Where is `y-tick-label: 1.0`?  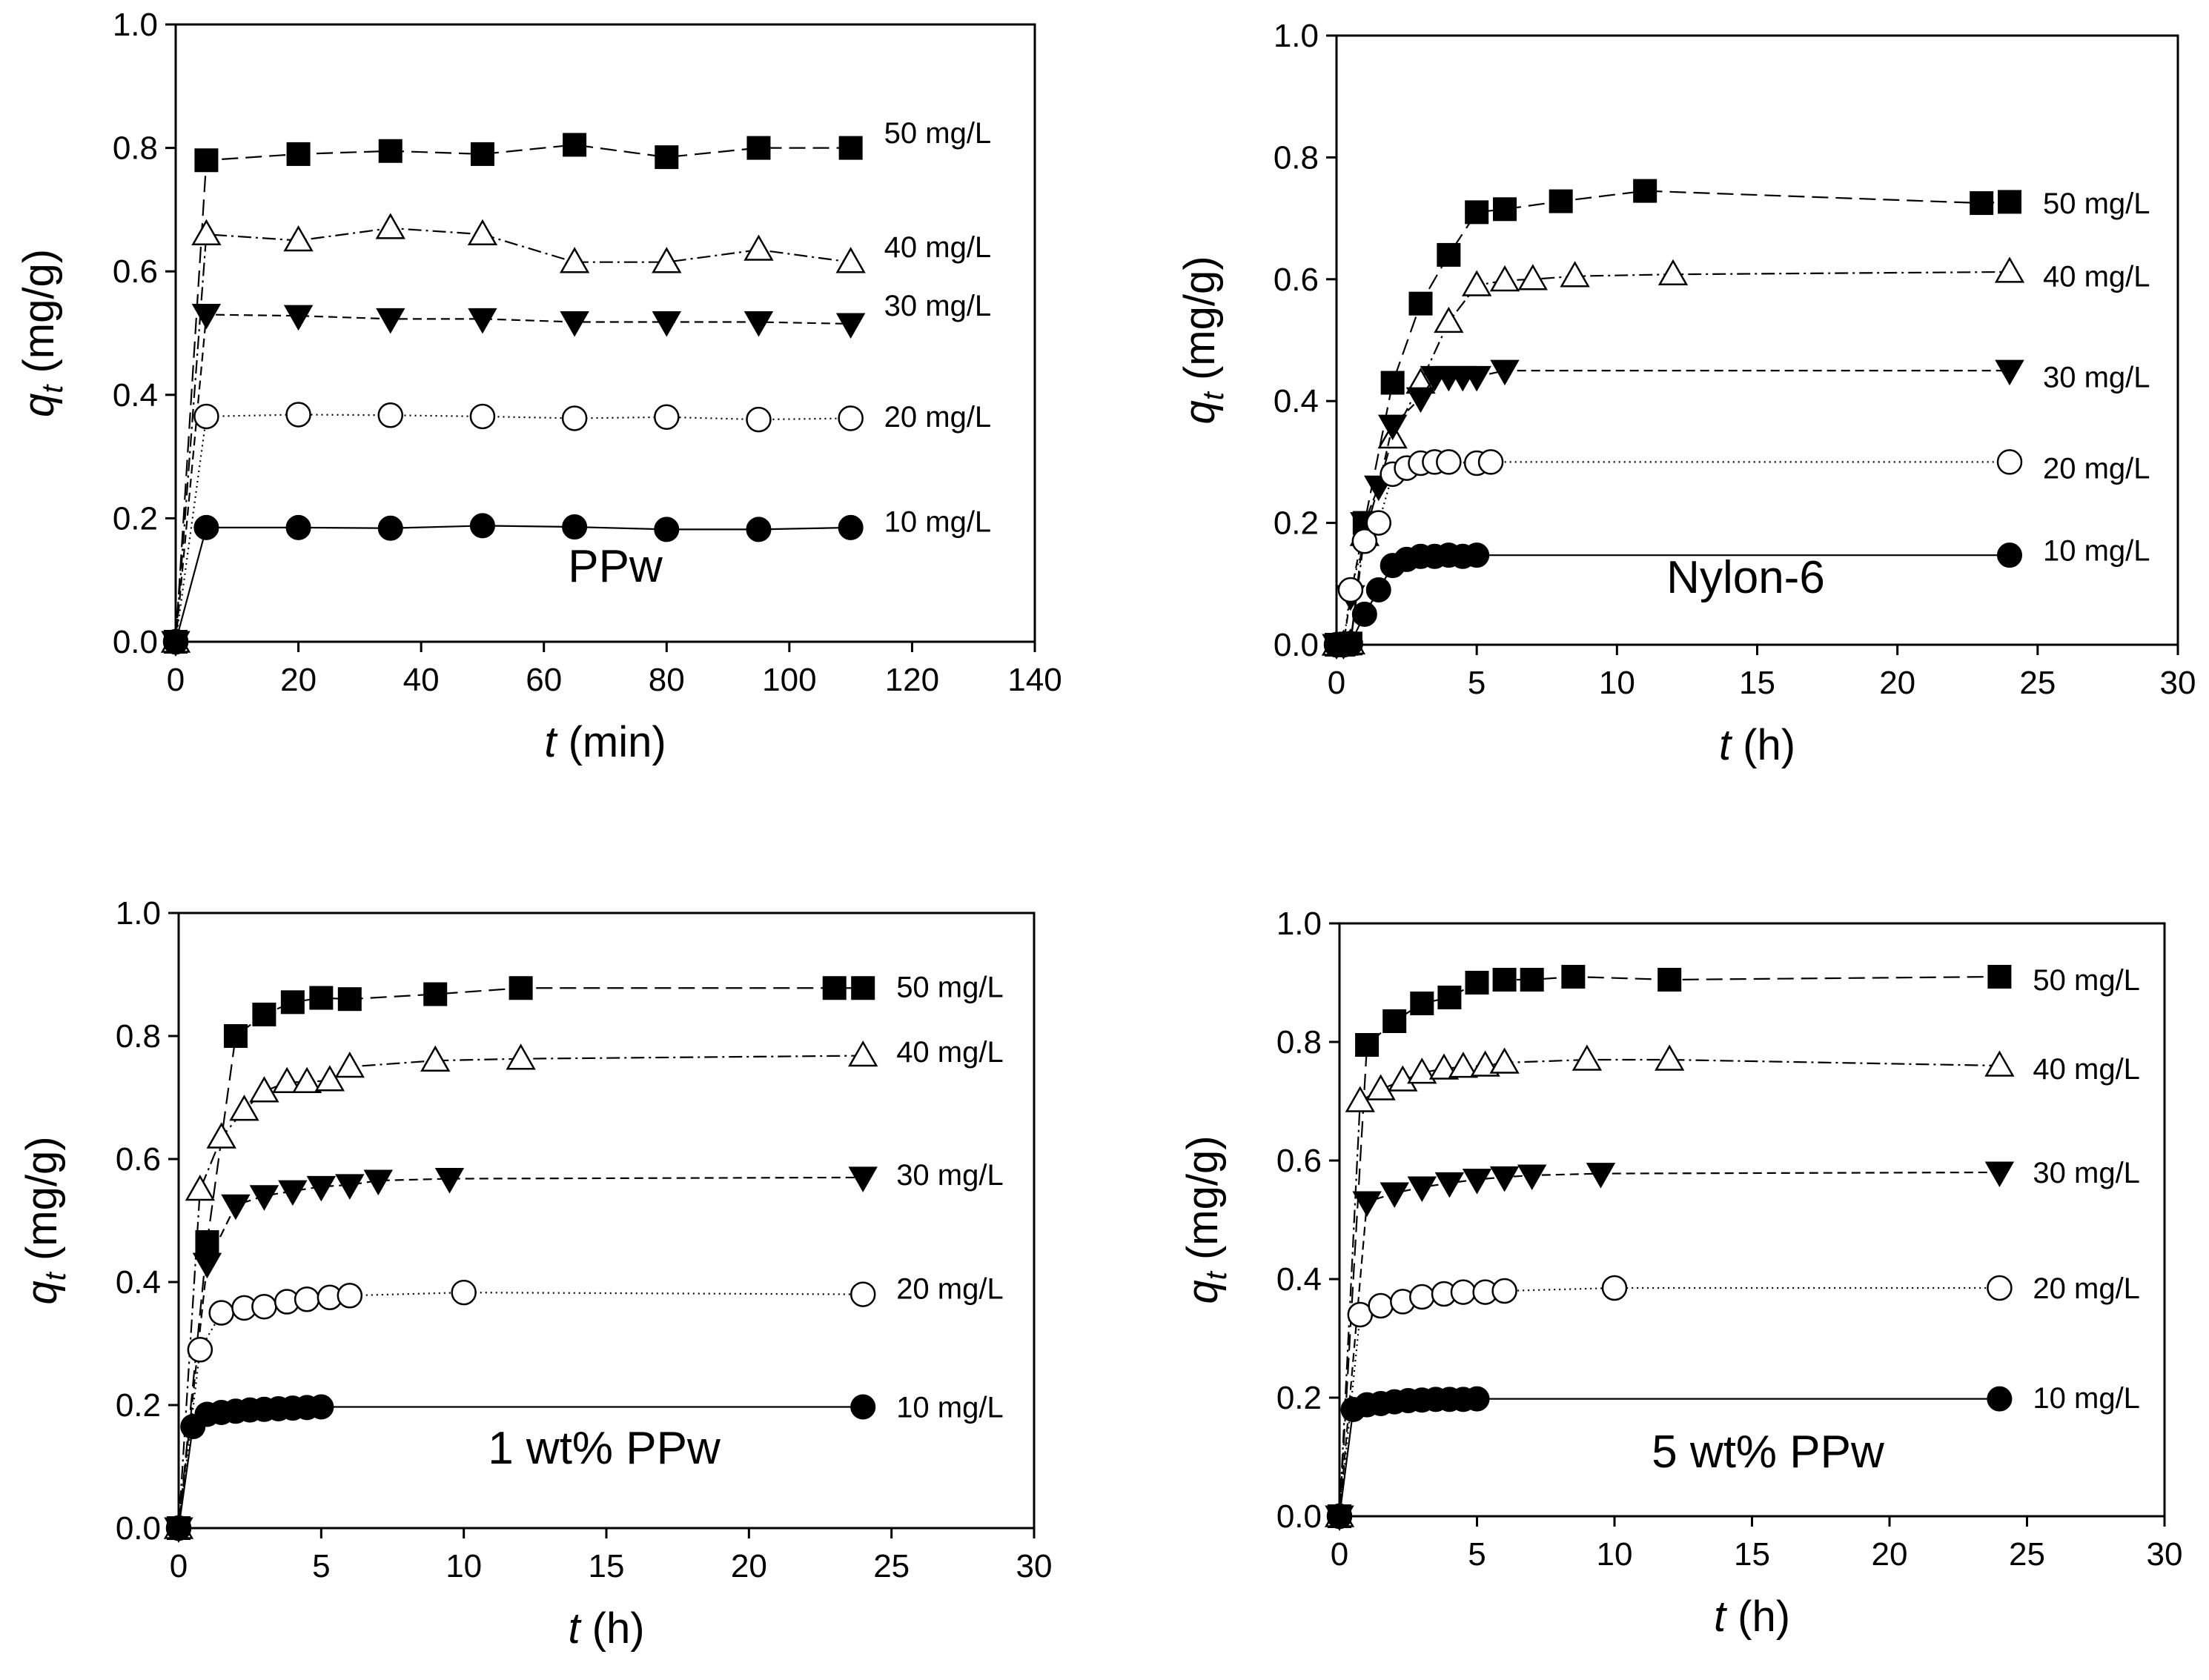 y-tick-label: 1.0 is located at coordinates (138, 913).